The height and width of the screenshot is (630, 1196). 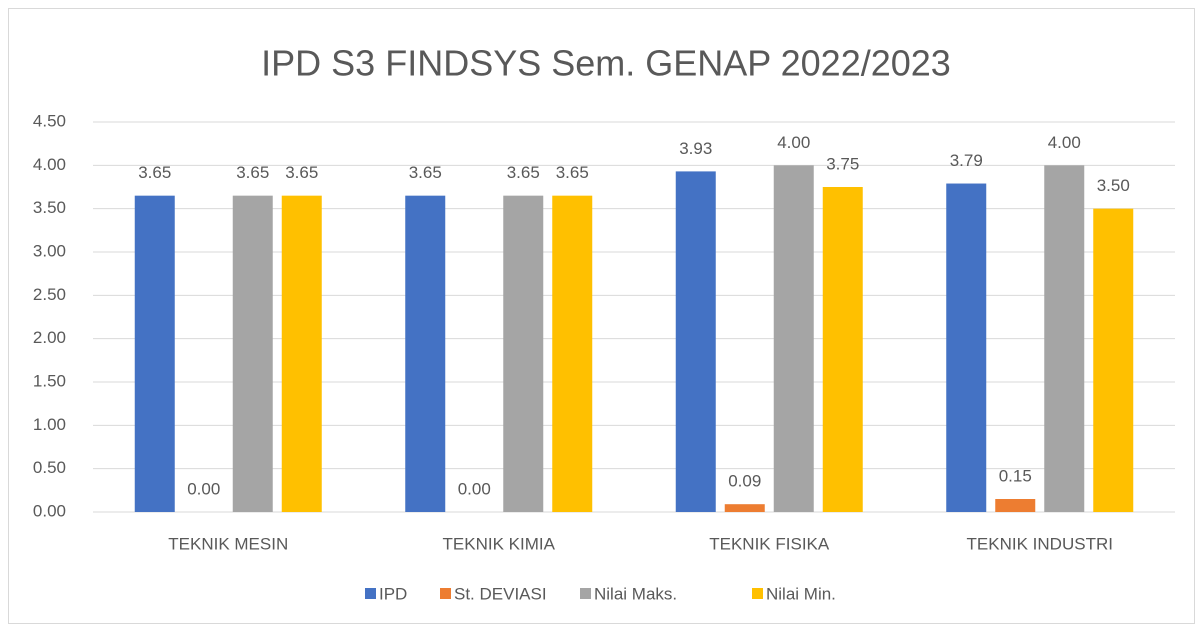 I want to click on legend-label: St. DEVIASI, so click(x=500, y=593).